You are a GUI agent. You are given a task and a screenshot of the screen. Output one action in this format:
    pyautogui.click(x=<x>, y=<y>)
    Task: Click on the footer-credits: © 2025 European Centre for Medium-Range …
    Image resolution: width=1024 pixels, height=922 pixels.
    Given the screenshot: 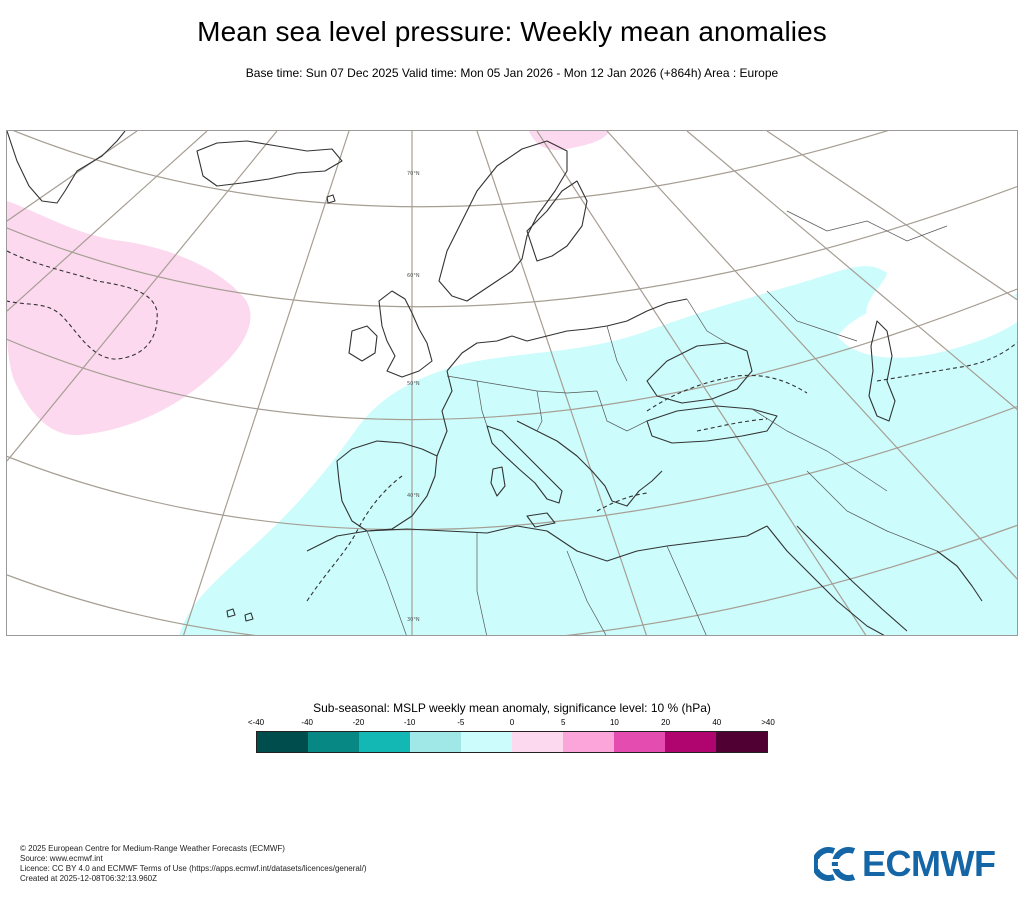 What is the action you would take?
    pyautogui.click(x=193, y=864)
    